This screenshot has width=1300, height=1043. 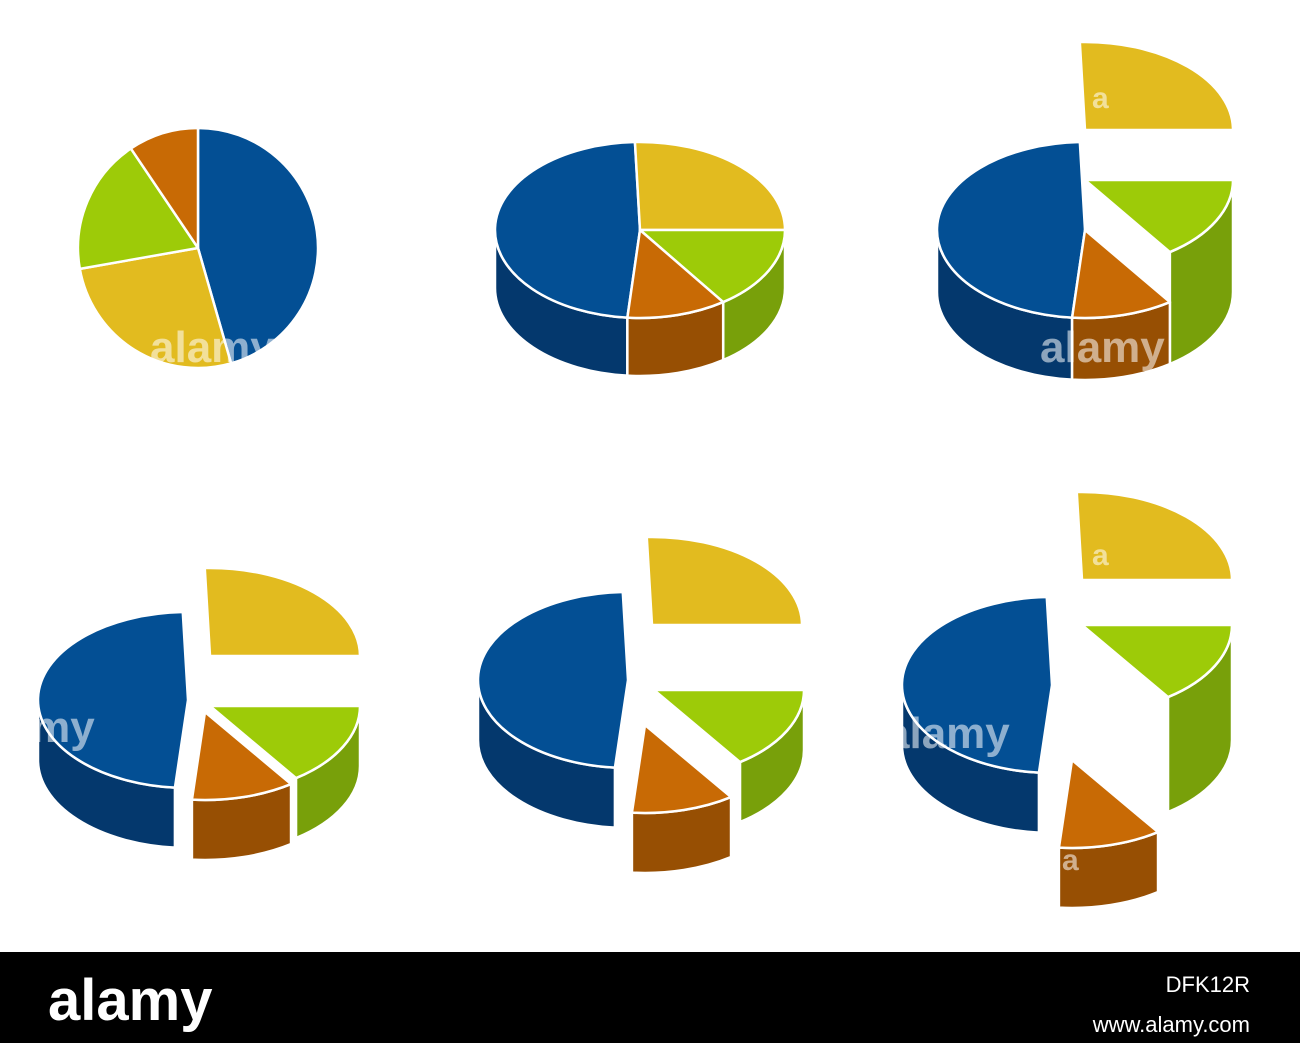 What do you see at coordinates (1208, 984) in the screenshot?
I see `image-id: DFK12R` at bounding box center [1208, 984].